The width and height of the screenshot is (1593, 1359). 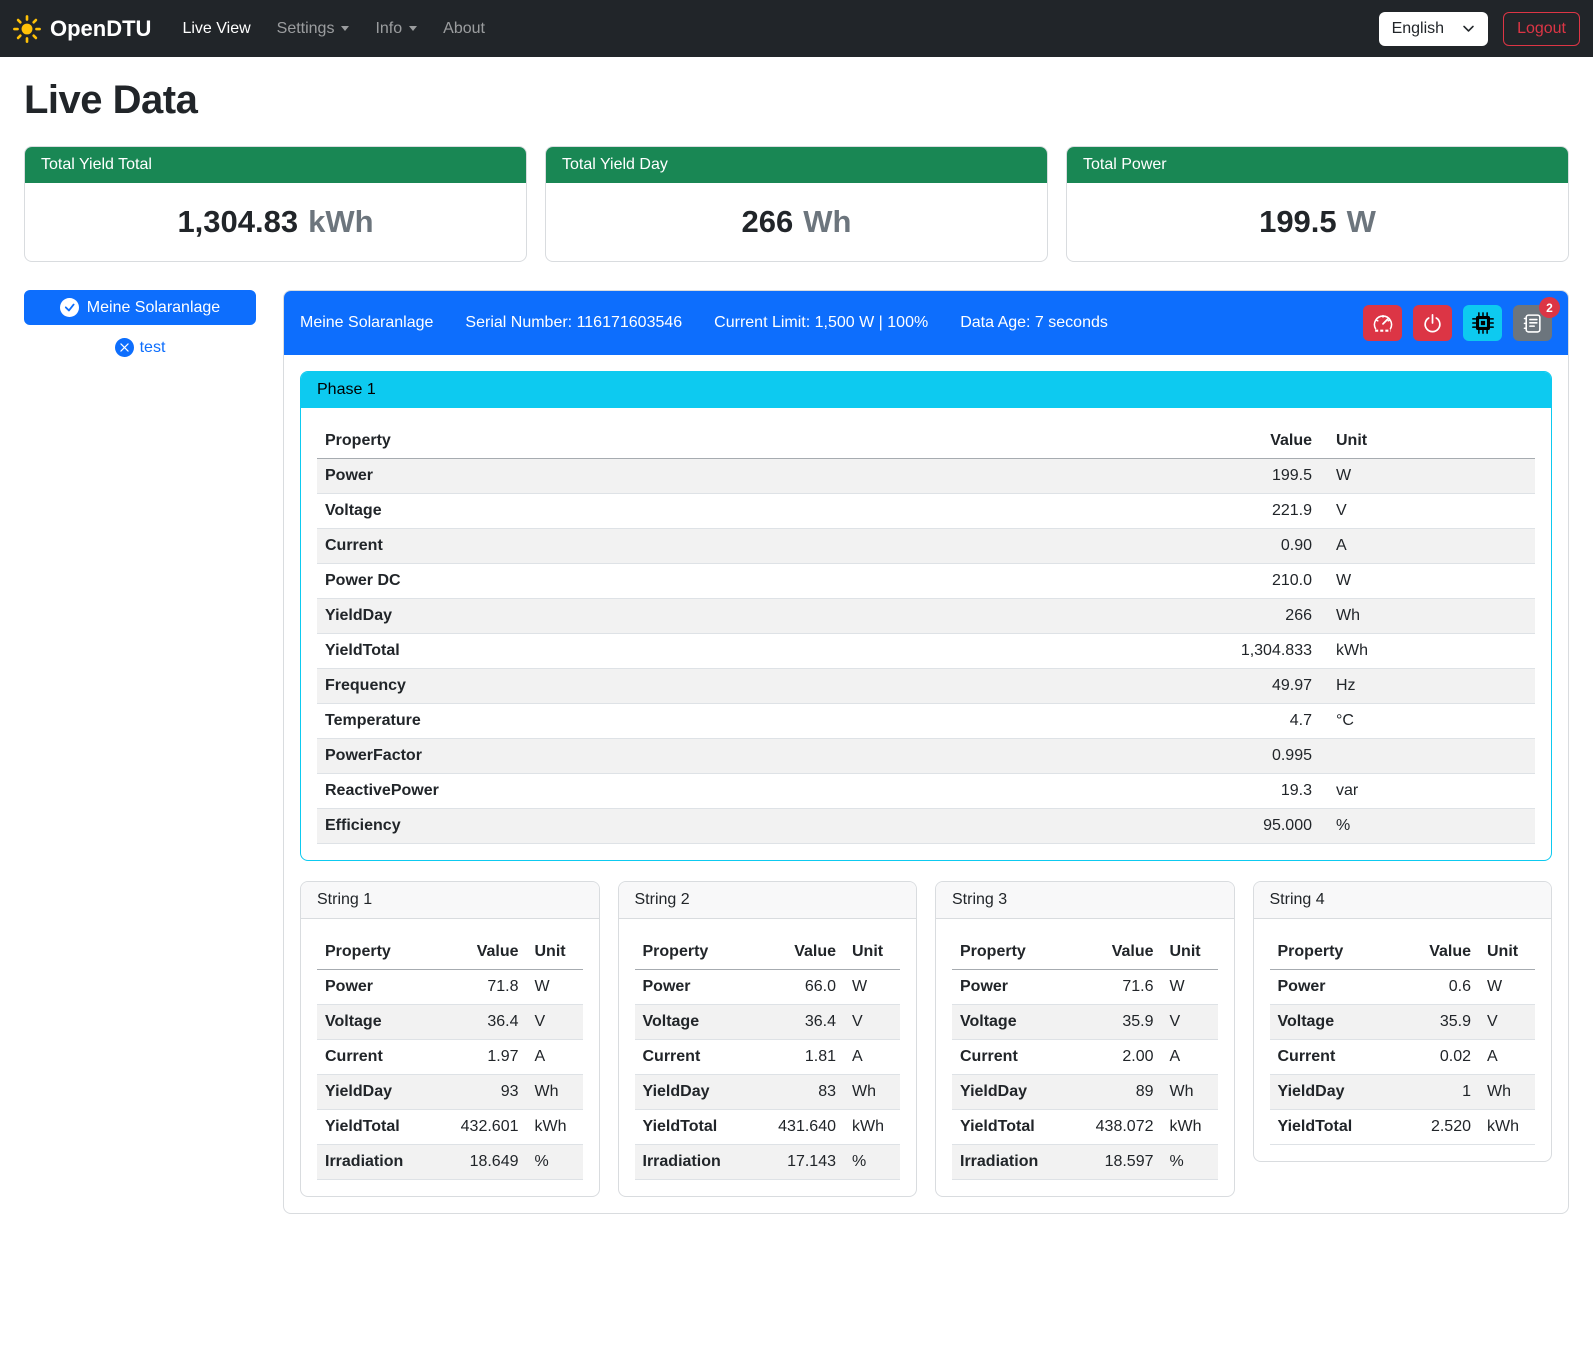 What do you see at coordinates (480, 1057) in the screenshot?
I see `cell-val: 1.97` at bounding box center [480, 1057].